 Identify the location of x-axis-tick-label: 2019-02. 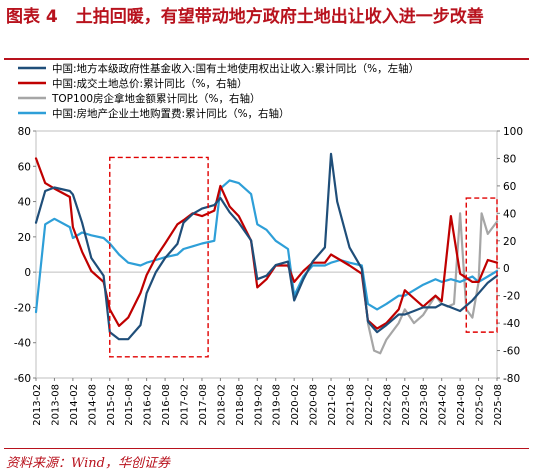
(258, 405).